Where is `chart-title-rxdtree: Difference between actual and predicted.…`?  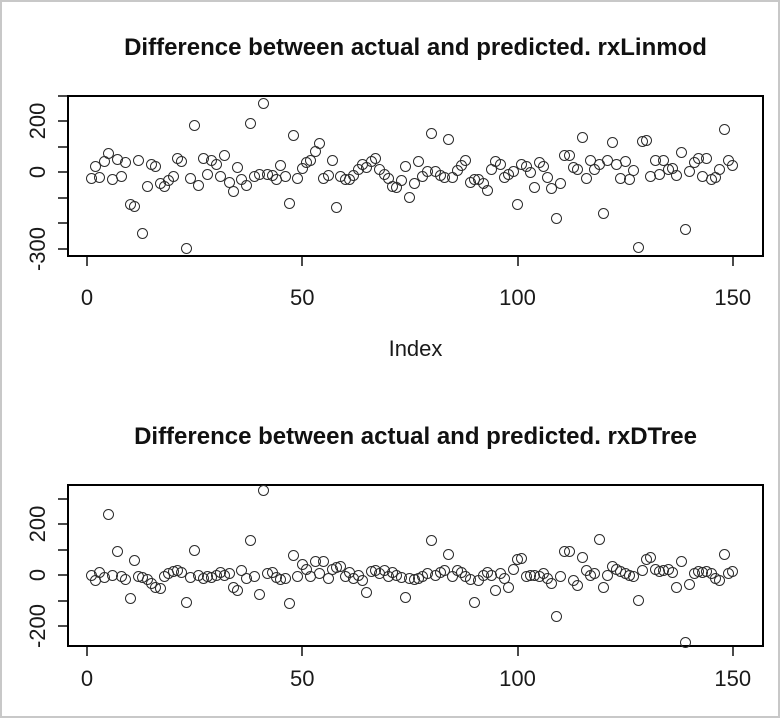
chart-title-rxdtree: Difference between actual and predicted.… is located at coordinates (415, 436).